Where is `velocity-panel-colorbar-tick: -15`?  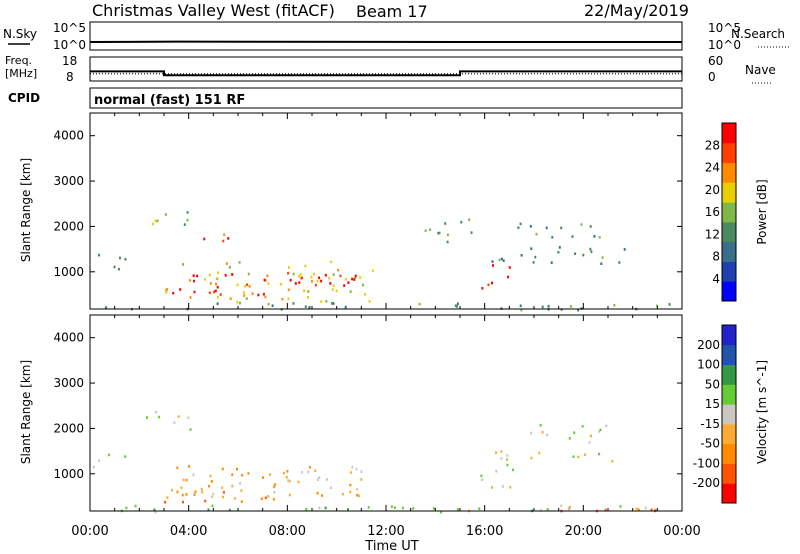 velocity-panel-colorbar-tick: -15 is located at coordinates (710, 424).